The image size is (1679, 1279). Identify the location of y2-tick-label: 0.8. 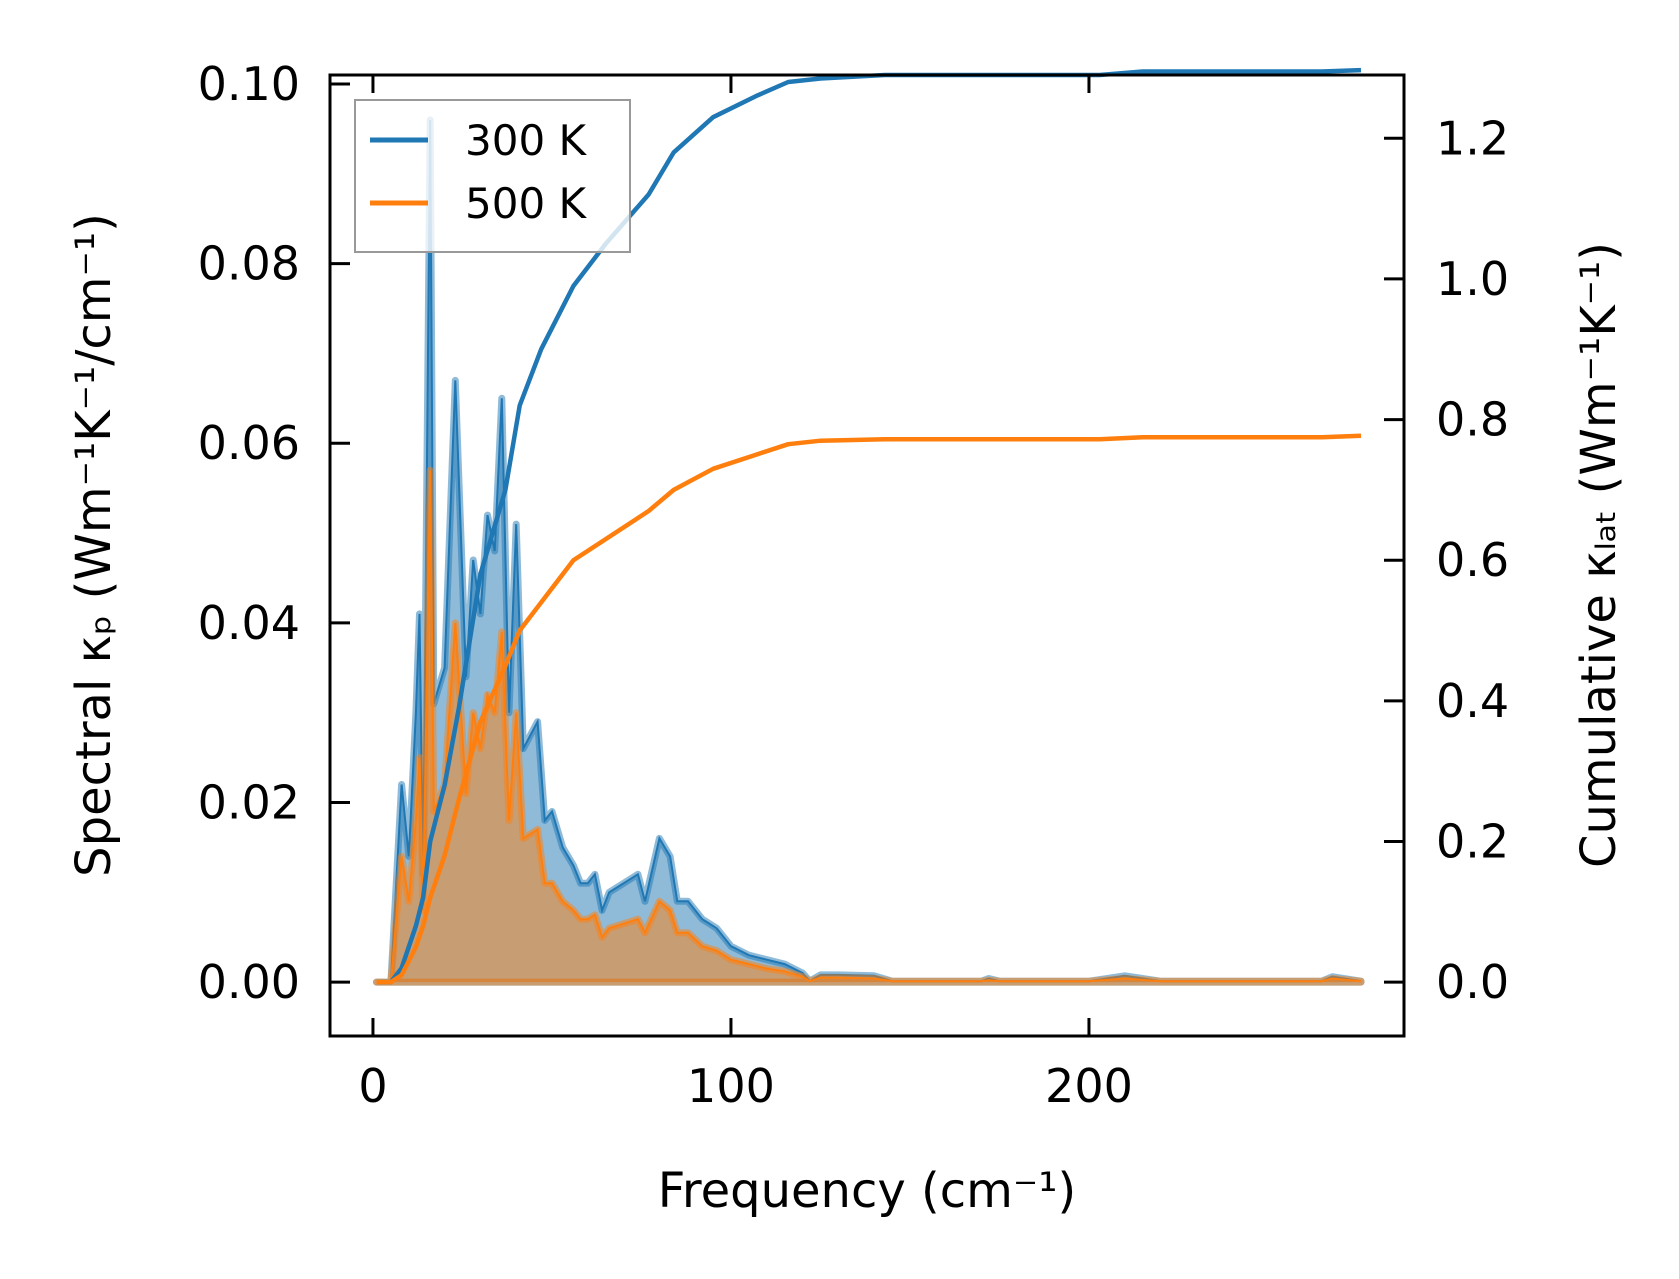
(1472, 420).